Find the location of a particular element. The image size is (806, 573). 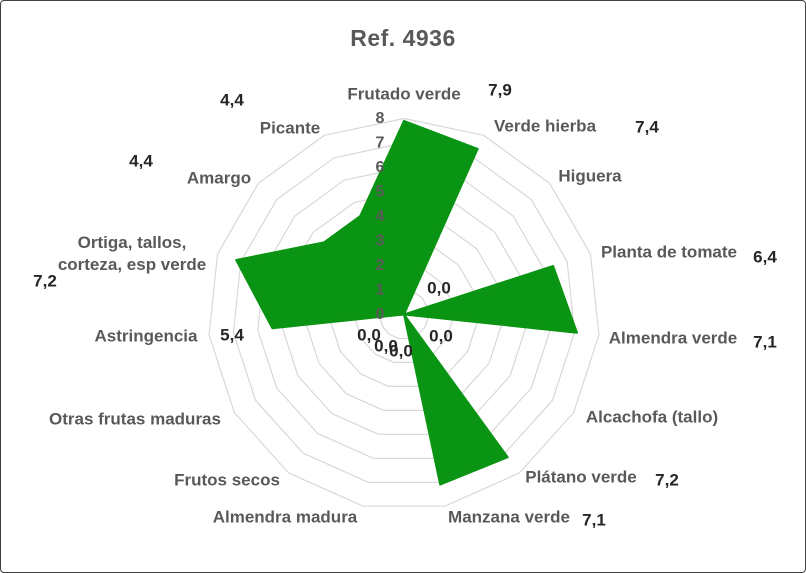

category-label-verde-hierba: Verde hierba is located at coordinates (545, 126).